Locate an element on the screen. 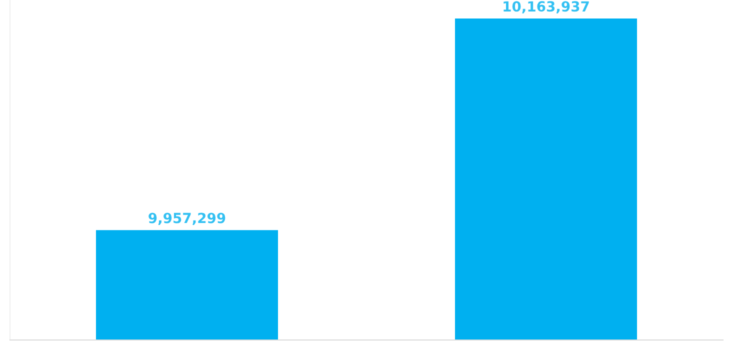 The height and width of the screenshot is (353, 733). data-label: 9,957,299 is located at coordinates (187, 219).